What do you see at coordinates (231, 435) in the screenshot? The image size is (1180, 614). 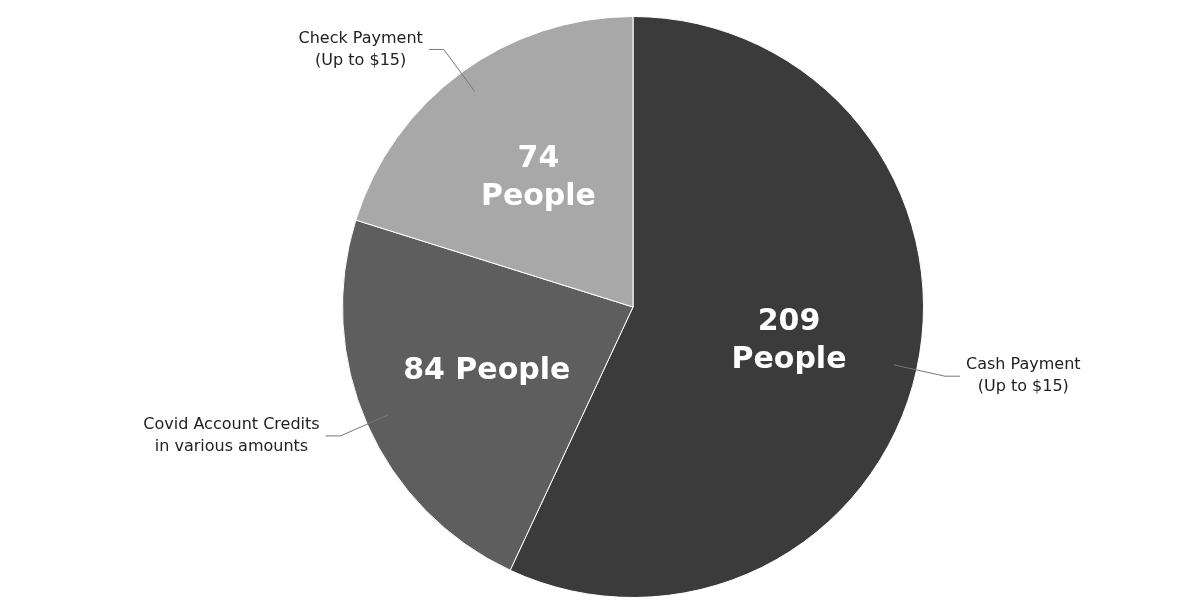 I see `slice-label: Covid Account Credits in various amounts` at bounding box center [231, 435].